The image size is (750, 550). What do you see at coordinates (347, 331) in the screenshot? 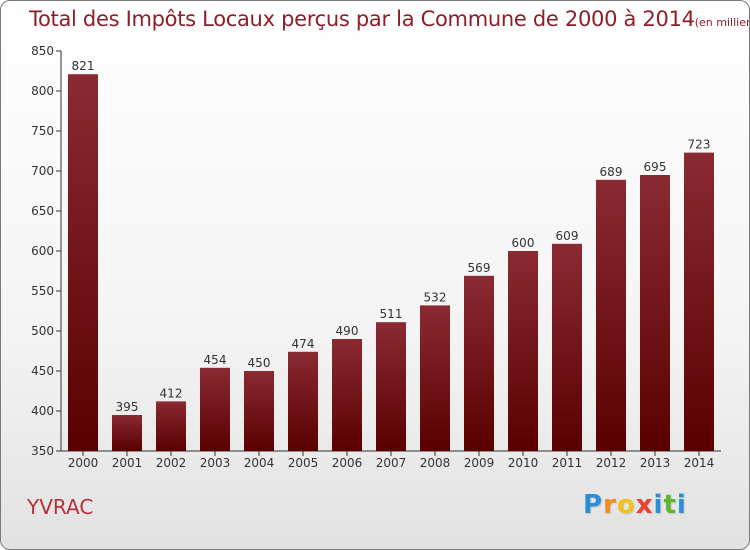
I see `bar-value-label: 490` at bounding box center [347, 331].